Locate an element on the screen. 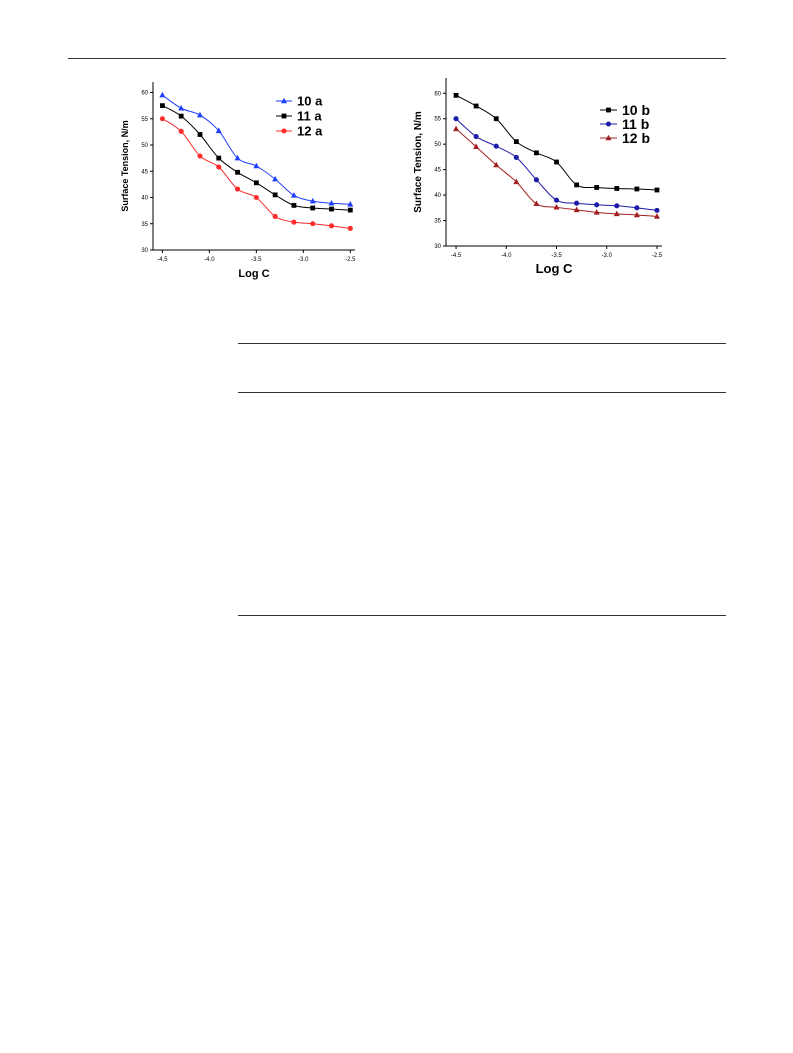 This screenshot has width=793, height=1053. page-header-rule is located at coordinates (397, 58).